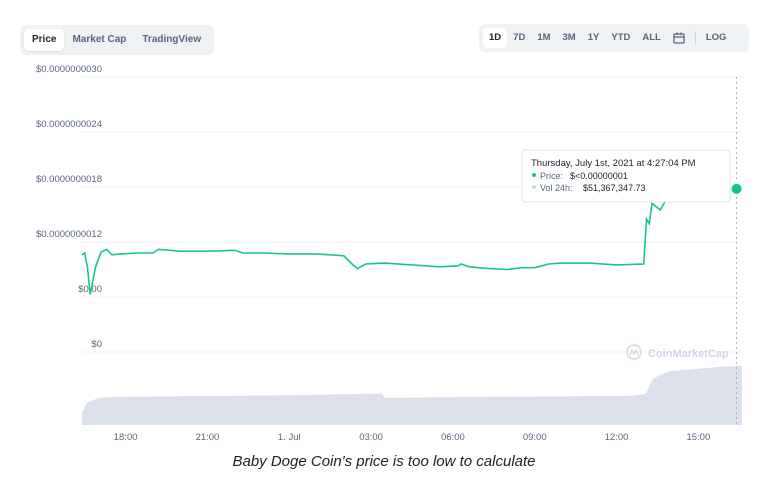 The image size is (768, 481). I want to click on watermark-text: CoinMarketCap, so click(688, 354).